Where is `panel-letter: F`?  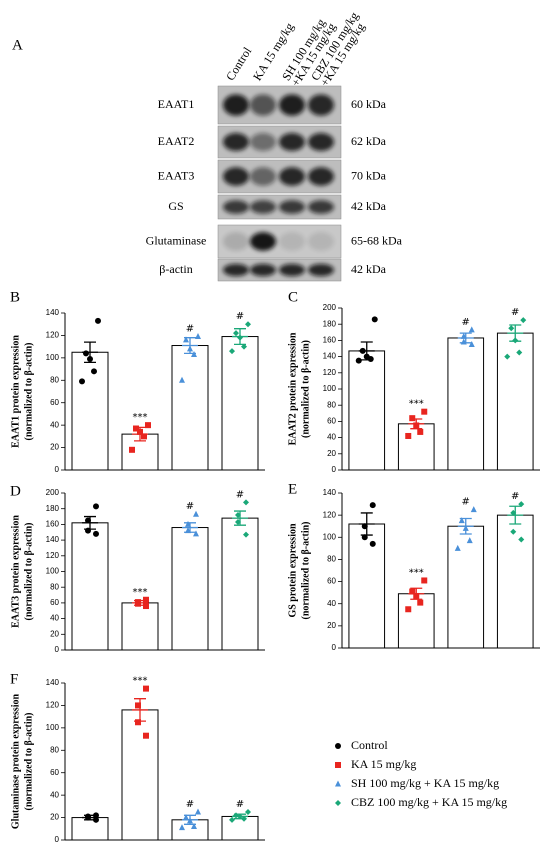
panel-letter: F is located at coordinates (14, 679).